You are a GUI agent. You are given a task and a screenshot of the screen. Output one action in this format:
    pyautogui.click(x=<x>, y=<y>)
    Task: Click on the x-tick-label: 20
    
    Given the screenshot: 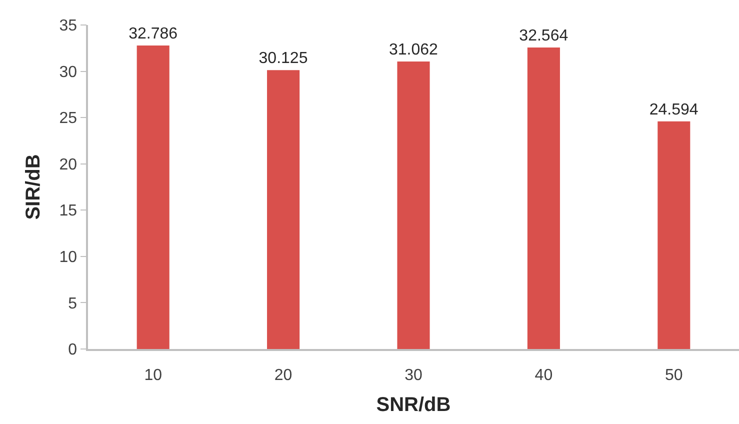 What is the action you would take?
    pyautogui.click(x=283, y=375)
    